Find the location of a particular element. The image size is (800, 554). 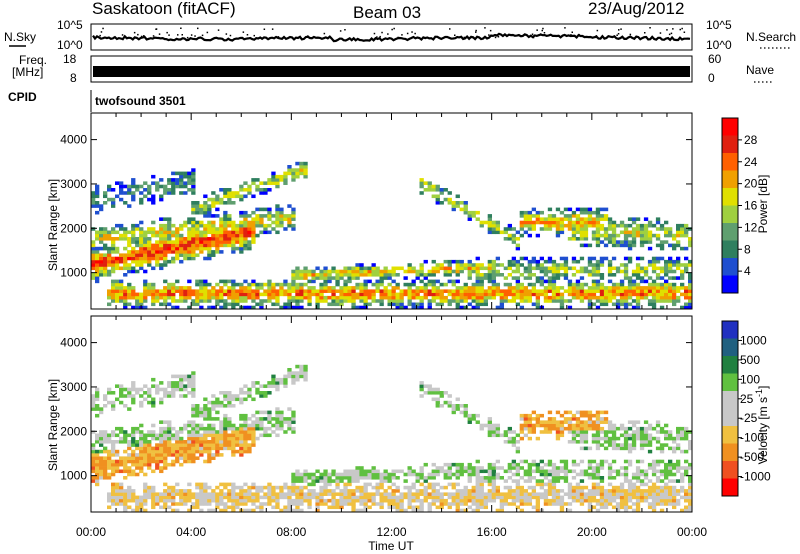

y-tick-label: 2000 is located at coordinates (73, 228).